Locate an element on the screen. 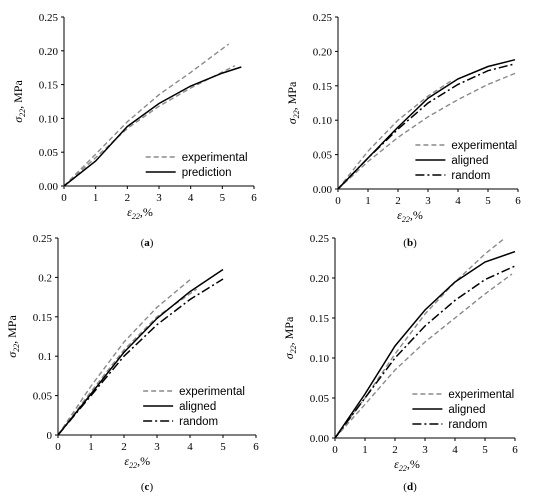 This screenshot has width=550, height=500. panel-caption: (a) is located at coordinates (147, 243).